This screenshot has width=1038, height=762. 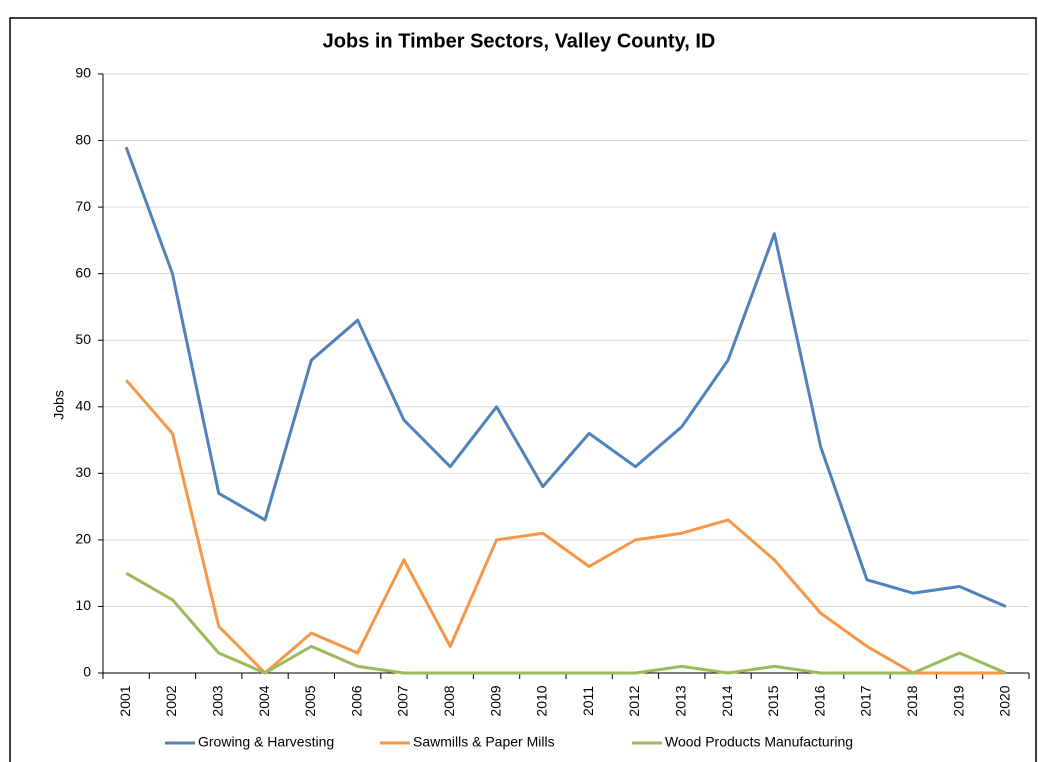 I want to click on x-tick-label: 2007, so click(x=403, y=700).